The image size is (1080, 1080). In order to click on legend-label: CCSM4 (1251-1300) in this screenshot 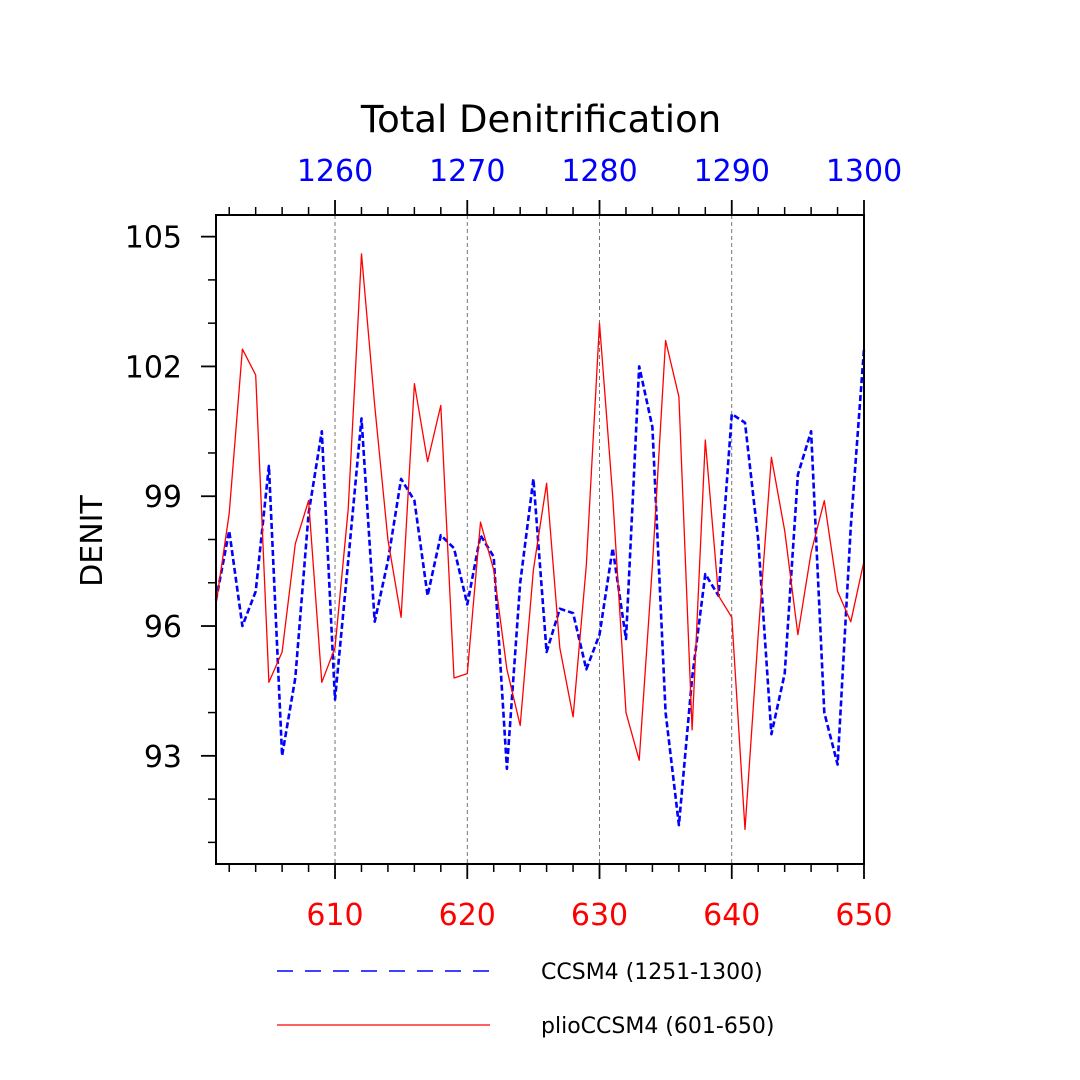, I will do `click(652, 972)`.